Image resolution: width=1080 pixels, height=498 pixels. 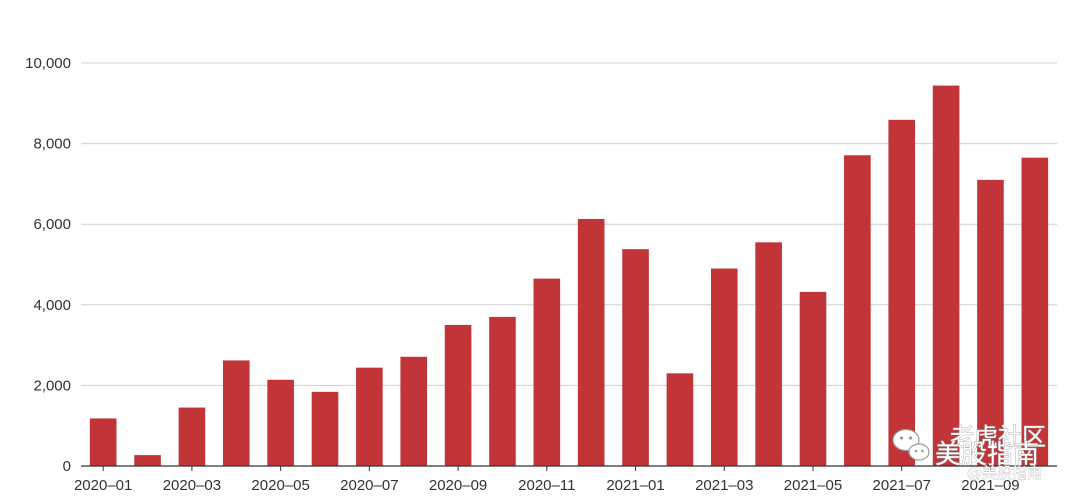 What do you see at coordinates (67, 466) in the screenshot?
I see `y-tick-label: 0` at bounding box center [67, 466].